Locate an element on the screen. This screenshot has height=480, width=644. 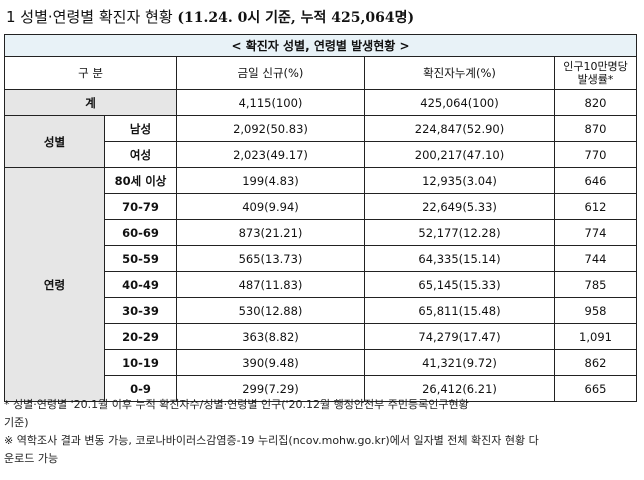
header-cumulative: 확진자누계(%) is located at coordinates (459, 73).